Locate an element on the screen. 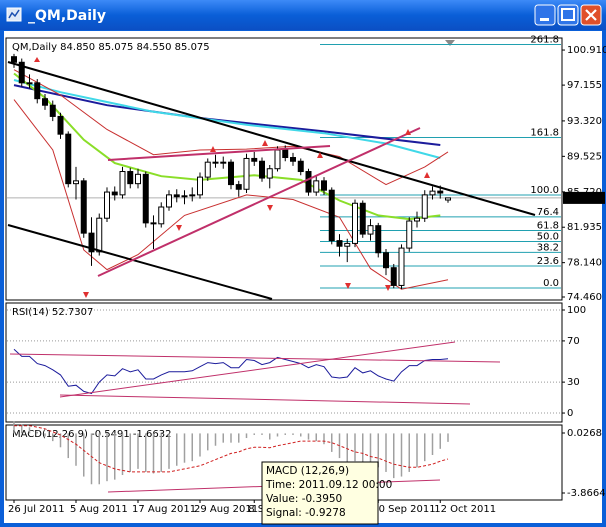 The height and width of the screenshot is (527, 606). y-tick-label: 97.155 is located at coordinates (584, 85).